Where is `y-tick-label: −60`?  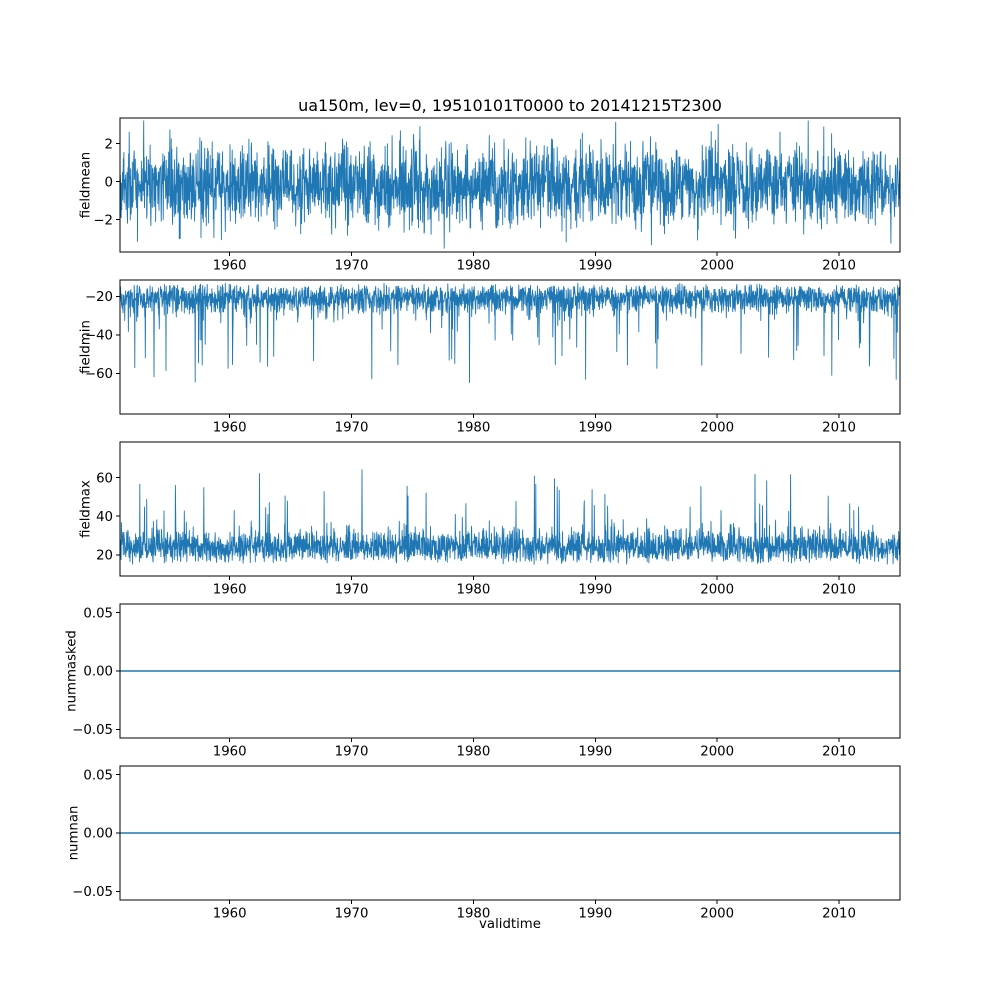 y-tick-label: −60 is located at coordinates (99, 374).